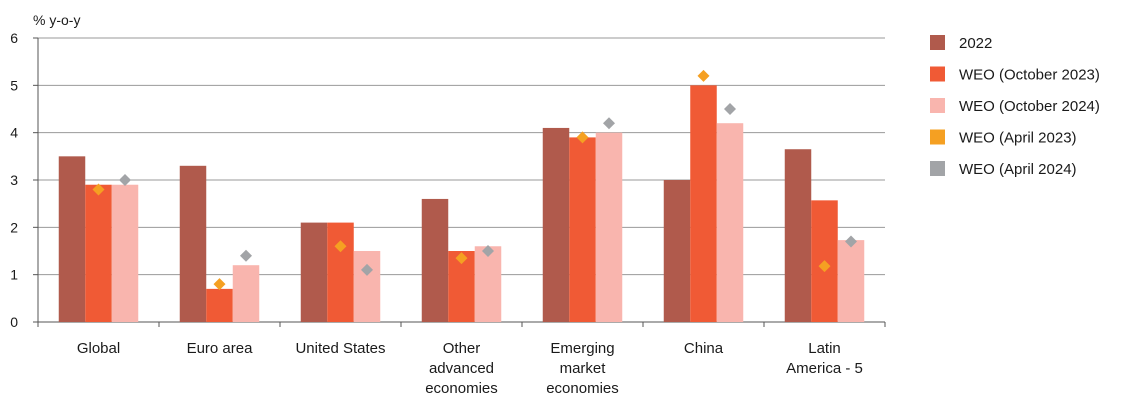 This screenshot has width=1137, height=401. What do you see at coordinates (14, 85) in the screenshot?
I see `y-tick-label: 5` at bounding box center [14, 85].